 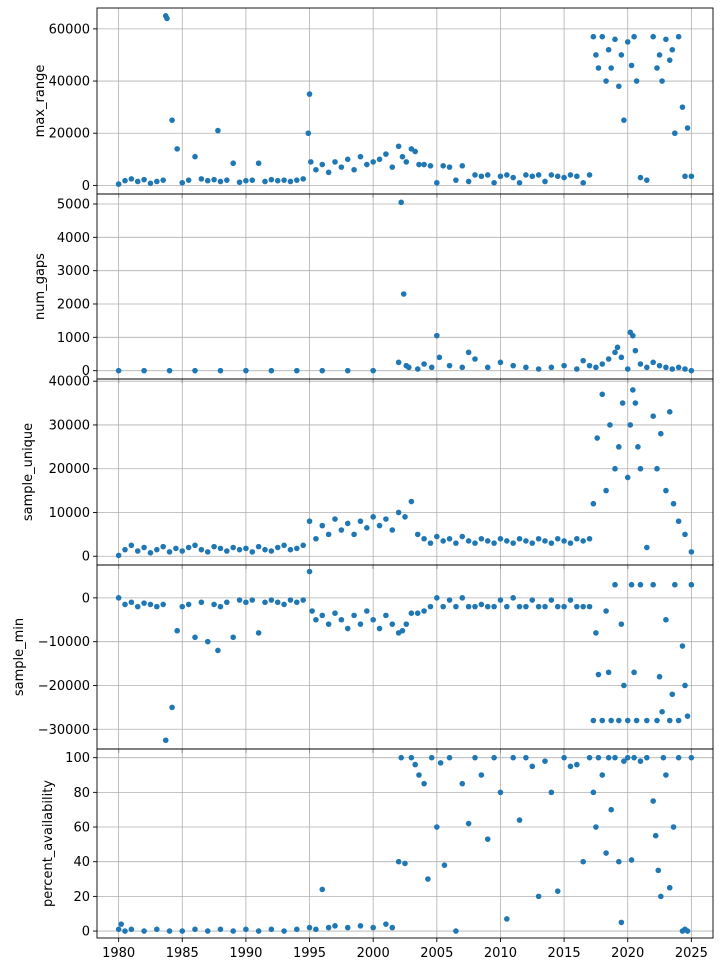 What do you see at coordinates (69, 29) in the screenshot?
I see `y-tick-label: 60000` at bounding box center [69, 29].